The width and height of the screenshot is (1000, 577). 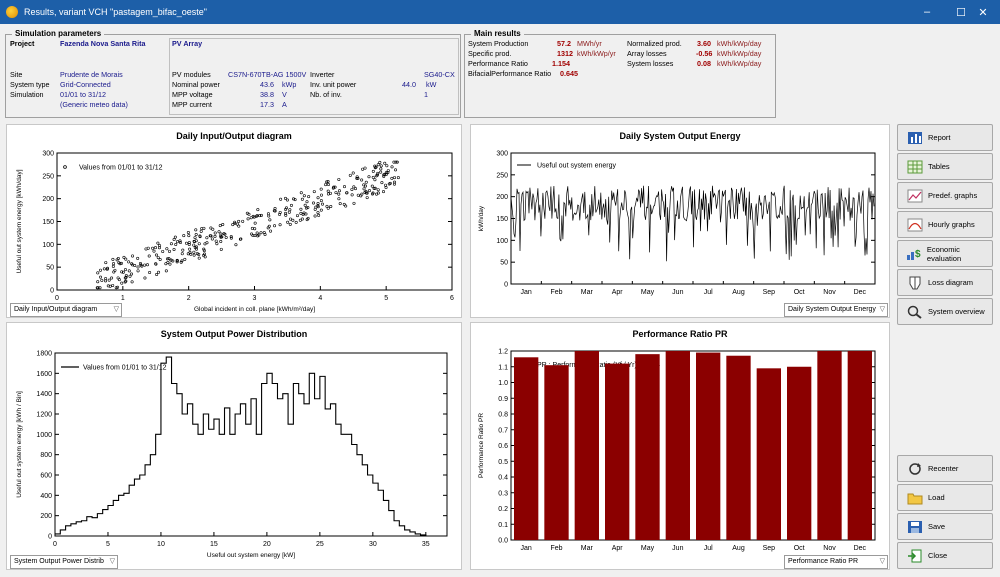 What do you see at coordinates (48, 222) in the screenshot?
I see `y-tick-label: 150` at bounding box center [48, 222].